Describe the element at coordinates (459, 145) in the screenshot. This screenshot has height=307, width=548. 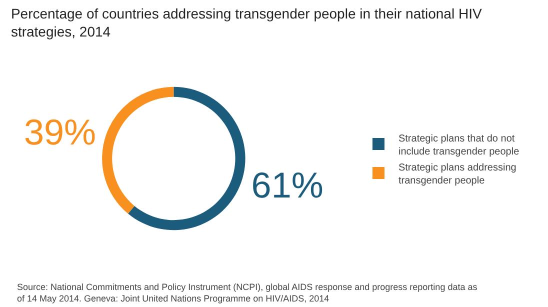
I see `legend-label: Strategic plans that do not include transgender people` at that location.